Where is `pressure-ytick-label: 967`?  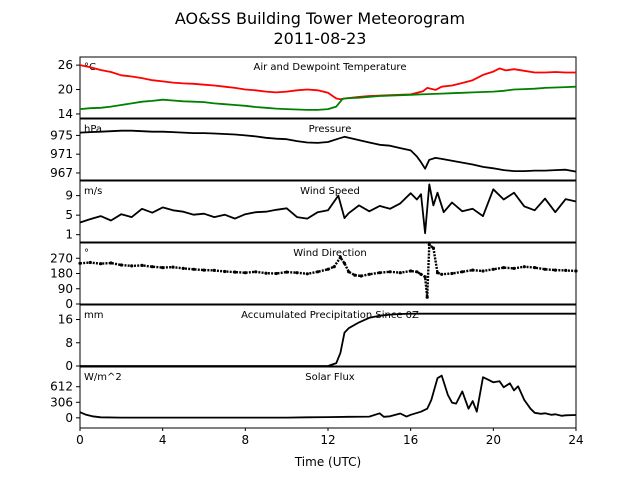 pressure-ytick-label: 967 is located at coordinates (61, 173).